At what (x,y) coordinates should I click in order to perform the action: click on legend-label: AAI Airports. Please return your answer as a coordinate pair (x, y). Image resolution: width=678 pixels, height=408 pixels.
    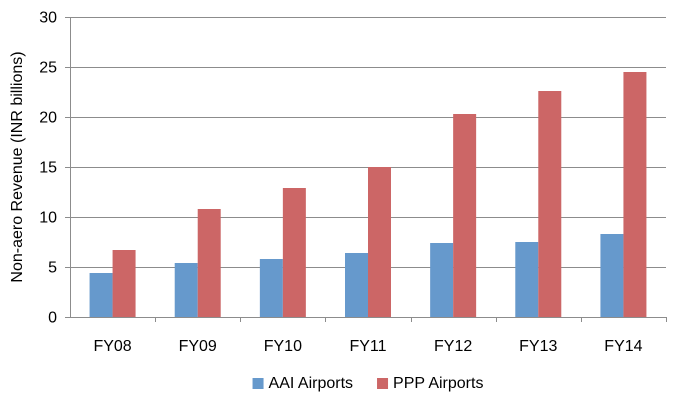
    Looking at the image, I should click on (311, 383).